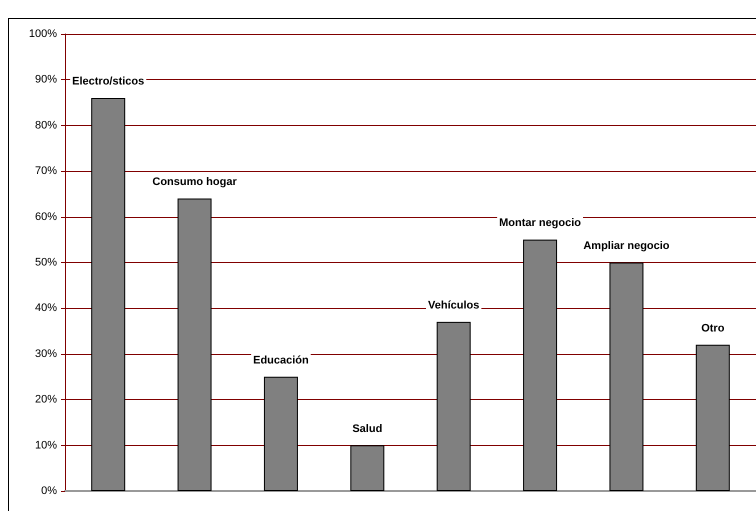  I want to click on x-tick-label: Ampliar negocio, so click(626, 246).